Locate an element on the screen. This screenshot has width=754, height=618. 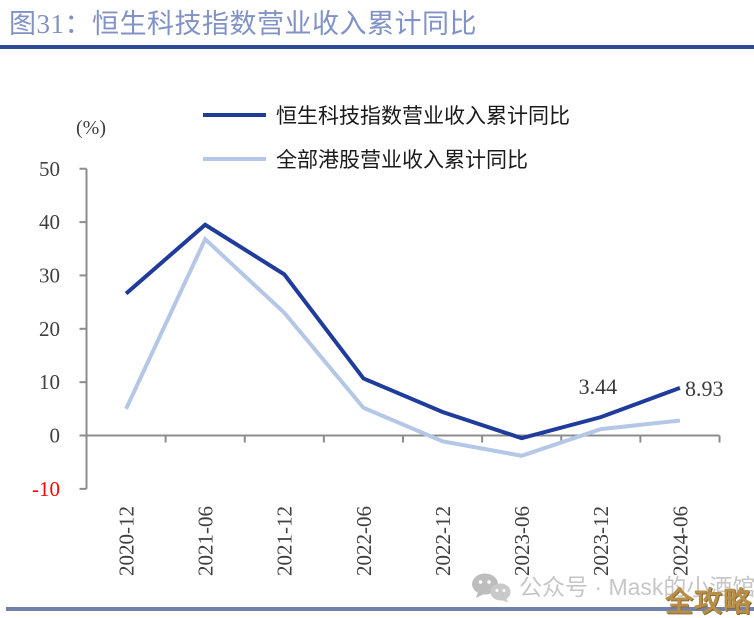
footer-rule is located at coordinates (380, 609).